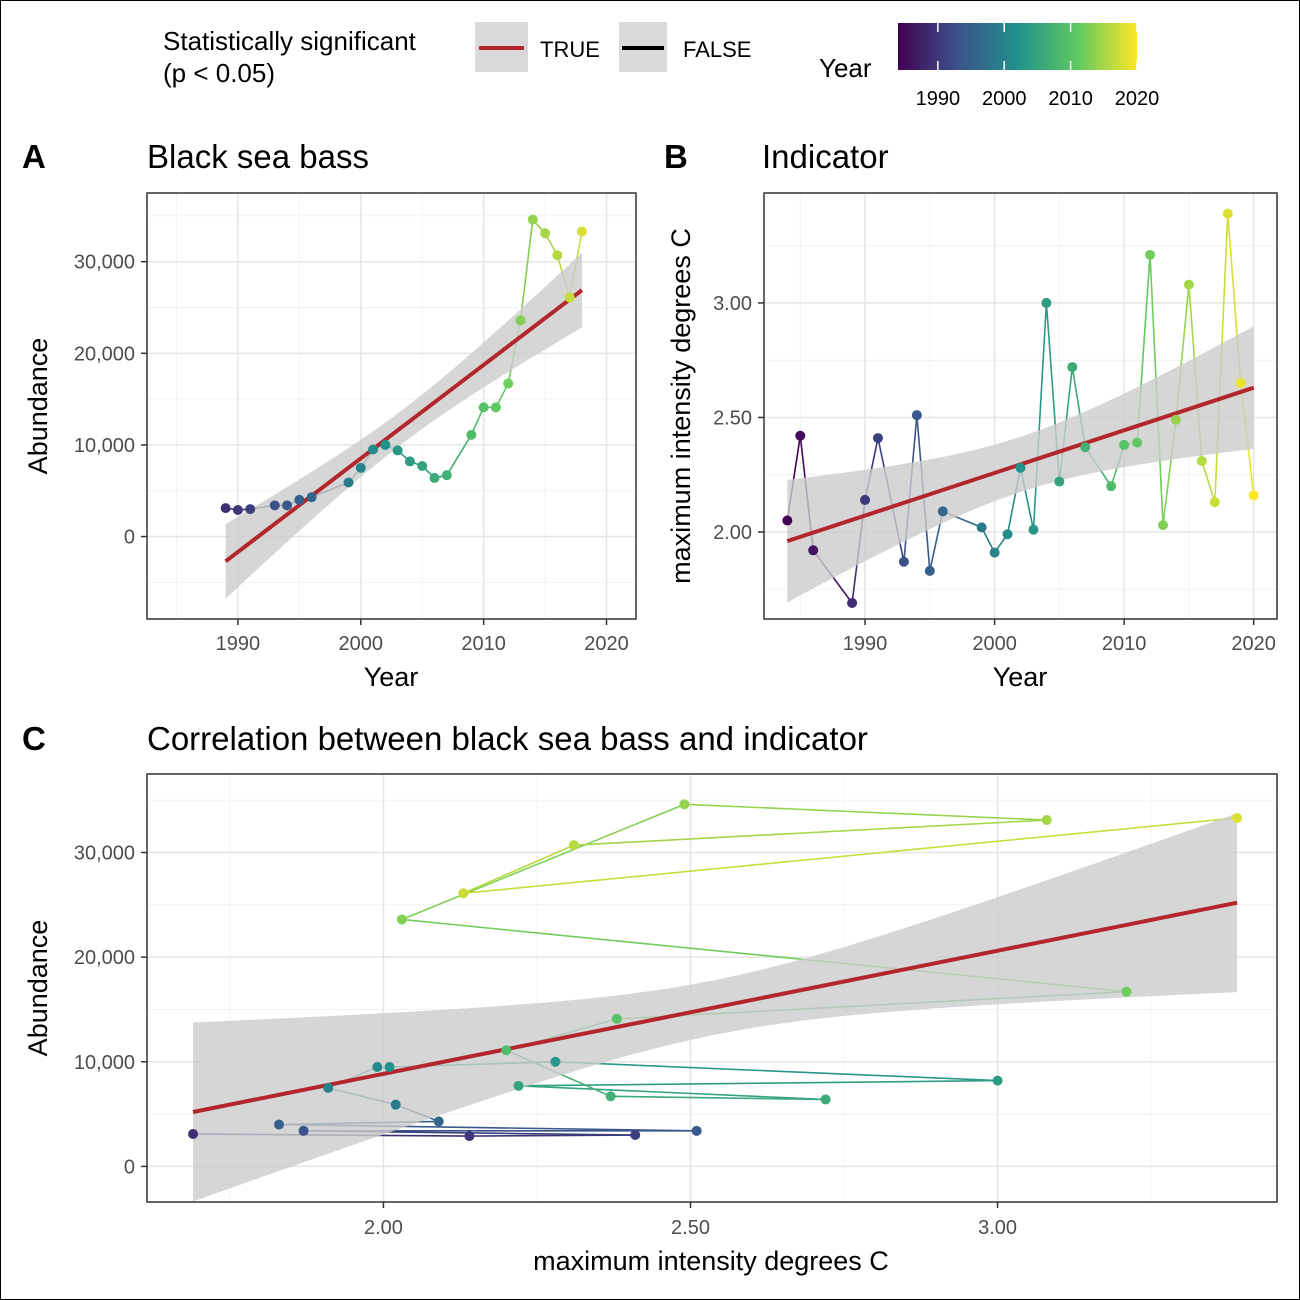 This screenshot has height=1300, width=1300. Describe the element at coordinates (391, 677) in the screenshot. I see `x-axis-title: Year` at that location.